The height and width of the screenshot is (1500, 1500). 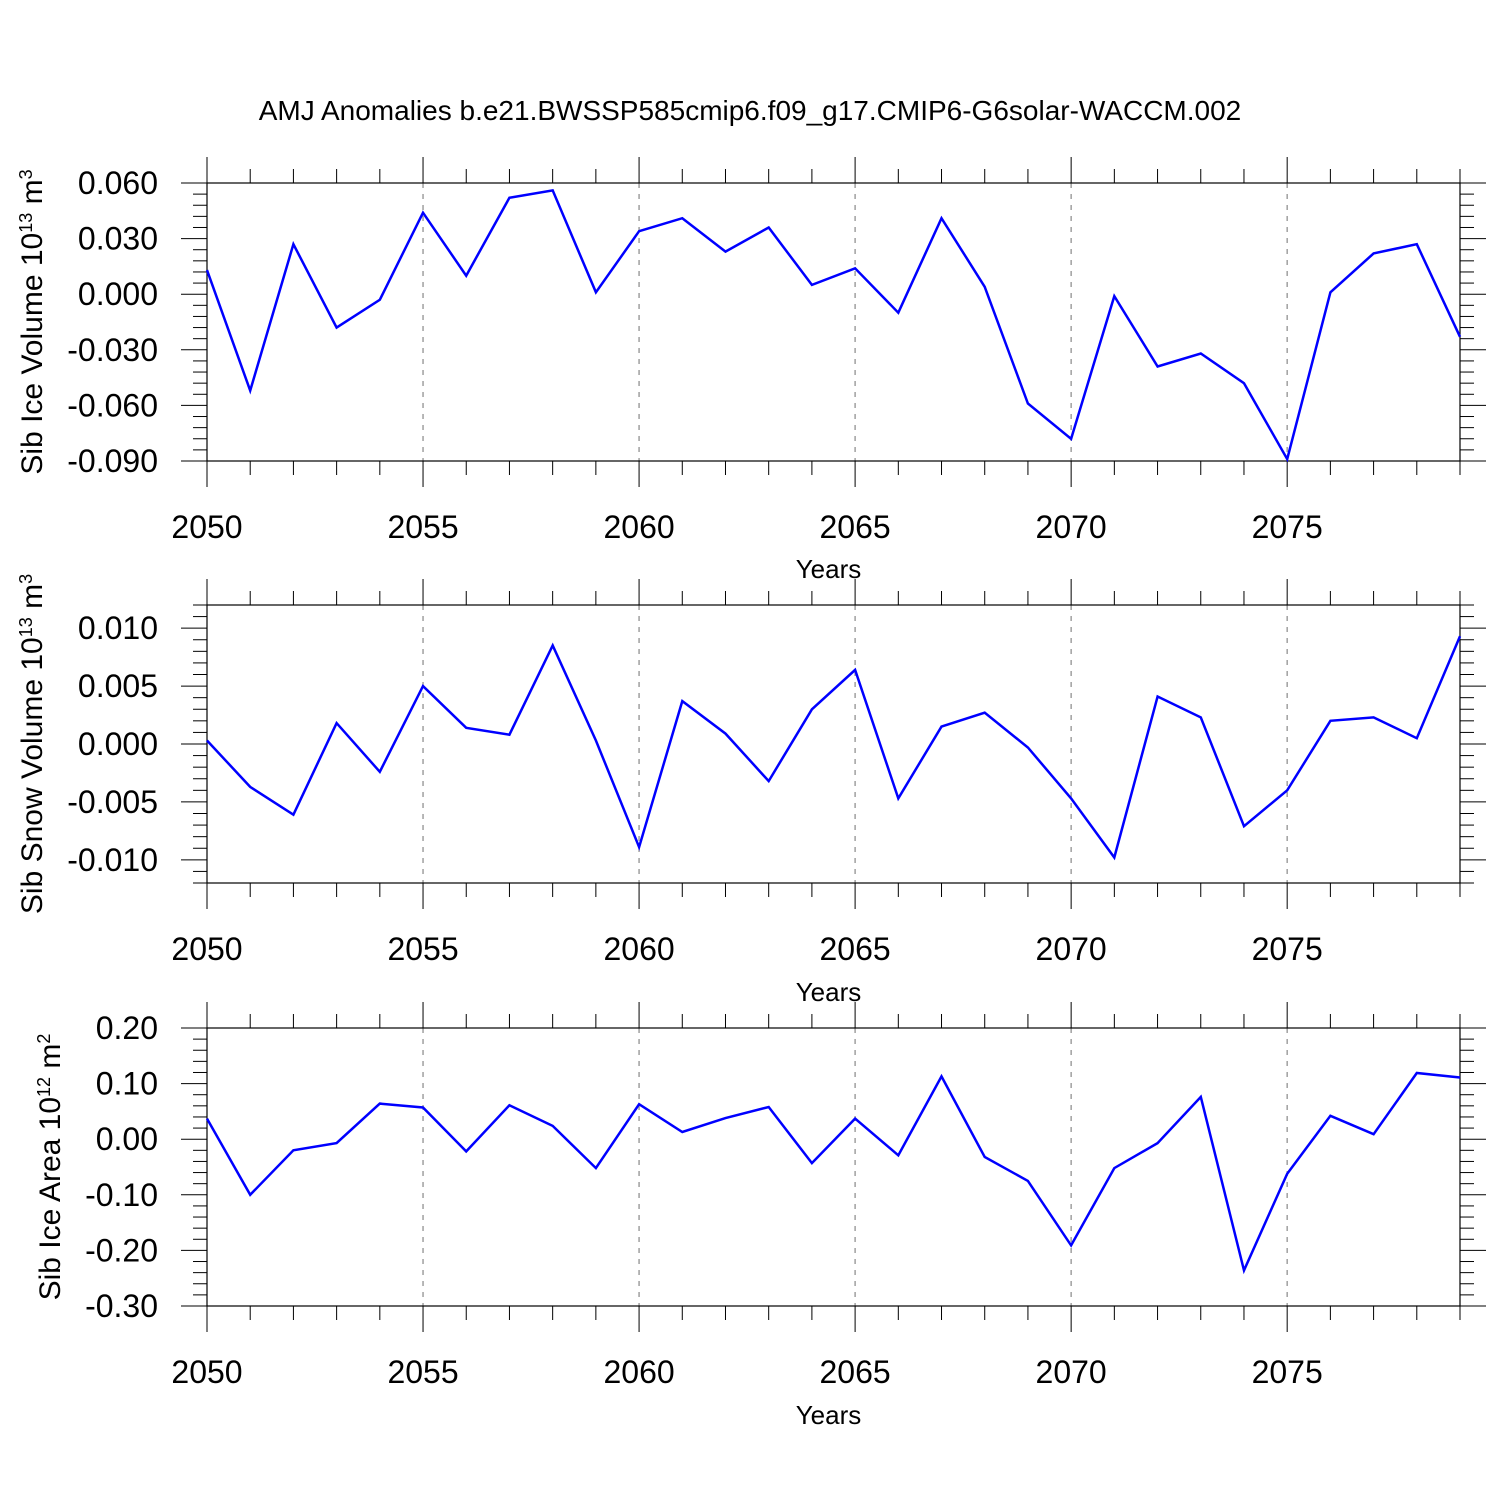 I want to click on y-tick-label: -0.090, so click(x=112, y=461).